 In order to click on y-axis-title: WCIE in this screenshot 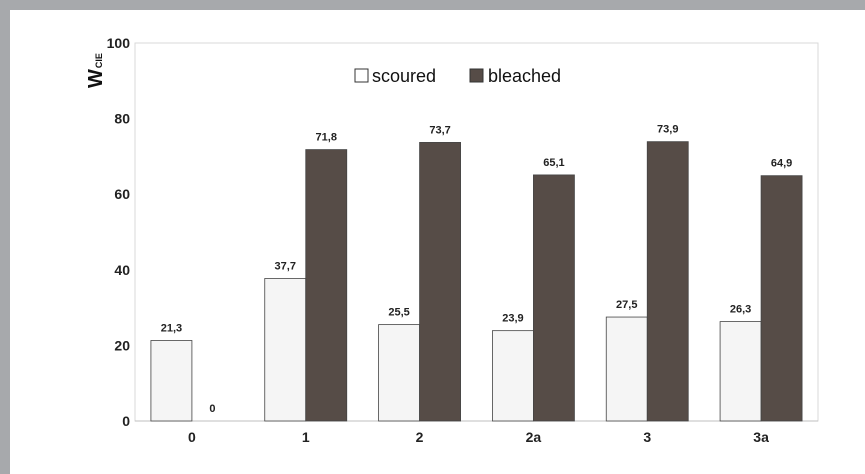, I will do `click(96, 70)`.